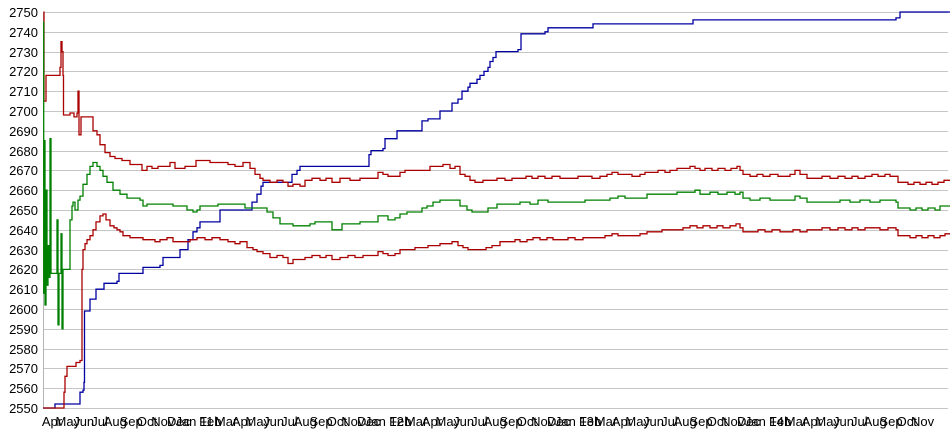 The width and height of the screenshot is (950, 435). I want to click on y-tick-label: 2670, so click(23, 170).